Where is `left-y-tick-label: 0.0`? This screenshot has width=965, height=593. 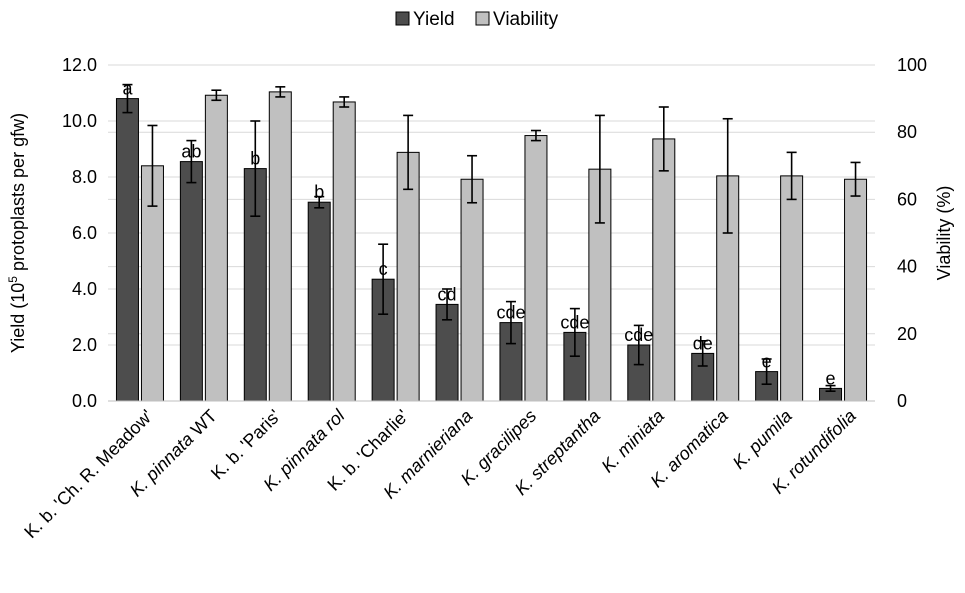 left-y-tick-label: 0.0 is located at coordinates (84, 401).